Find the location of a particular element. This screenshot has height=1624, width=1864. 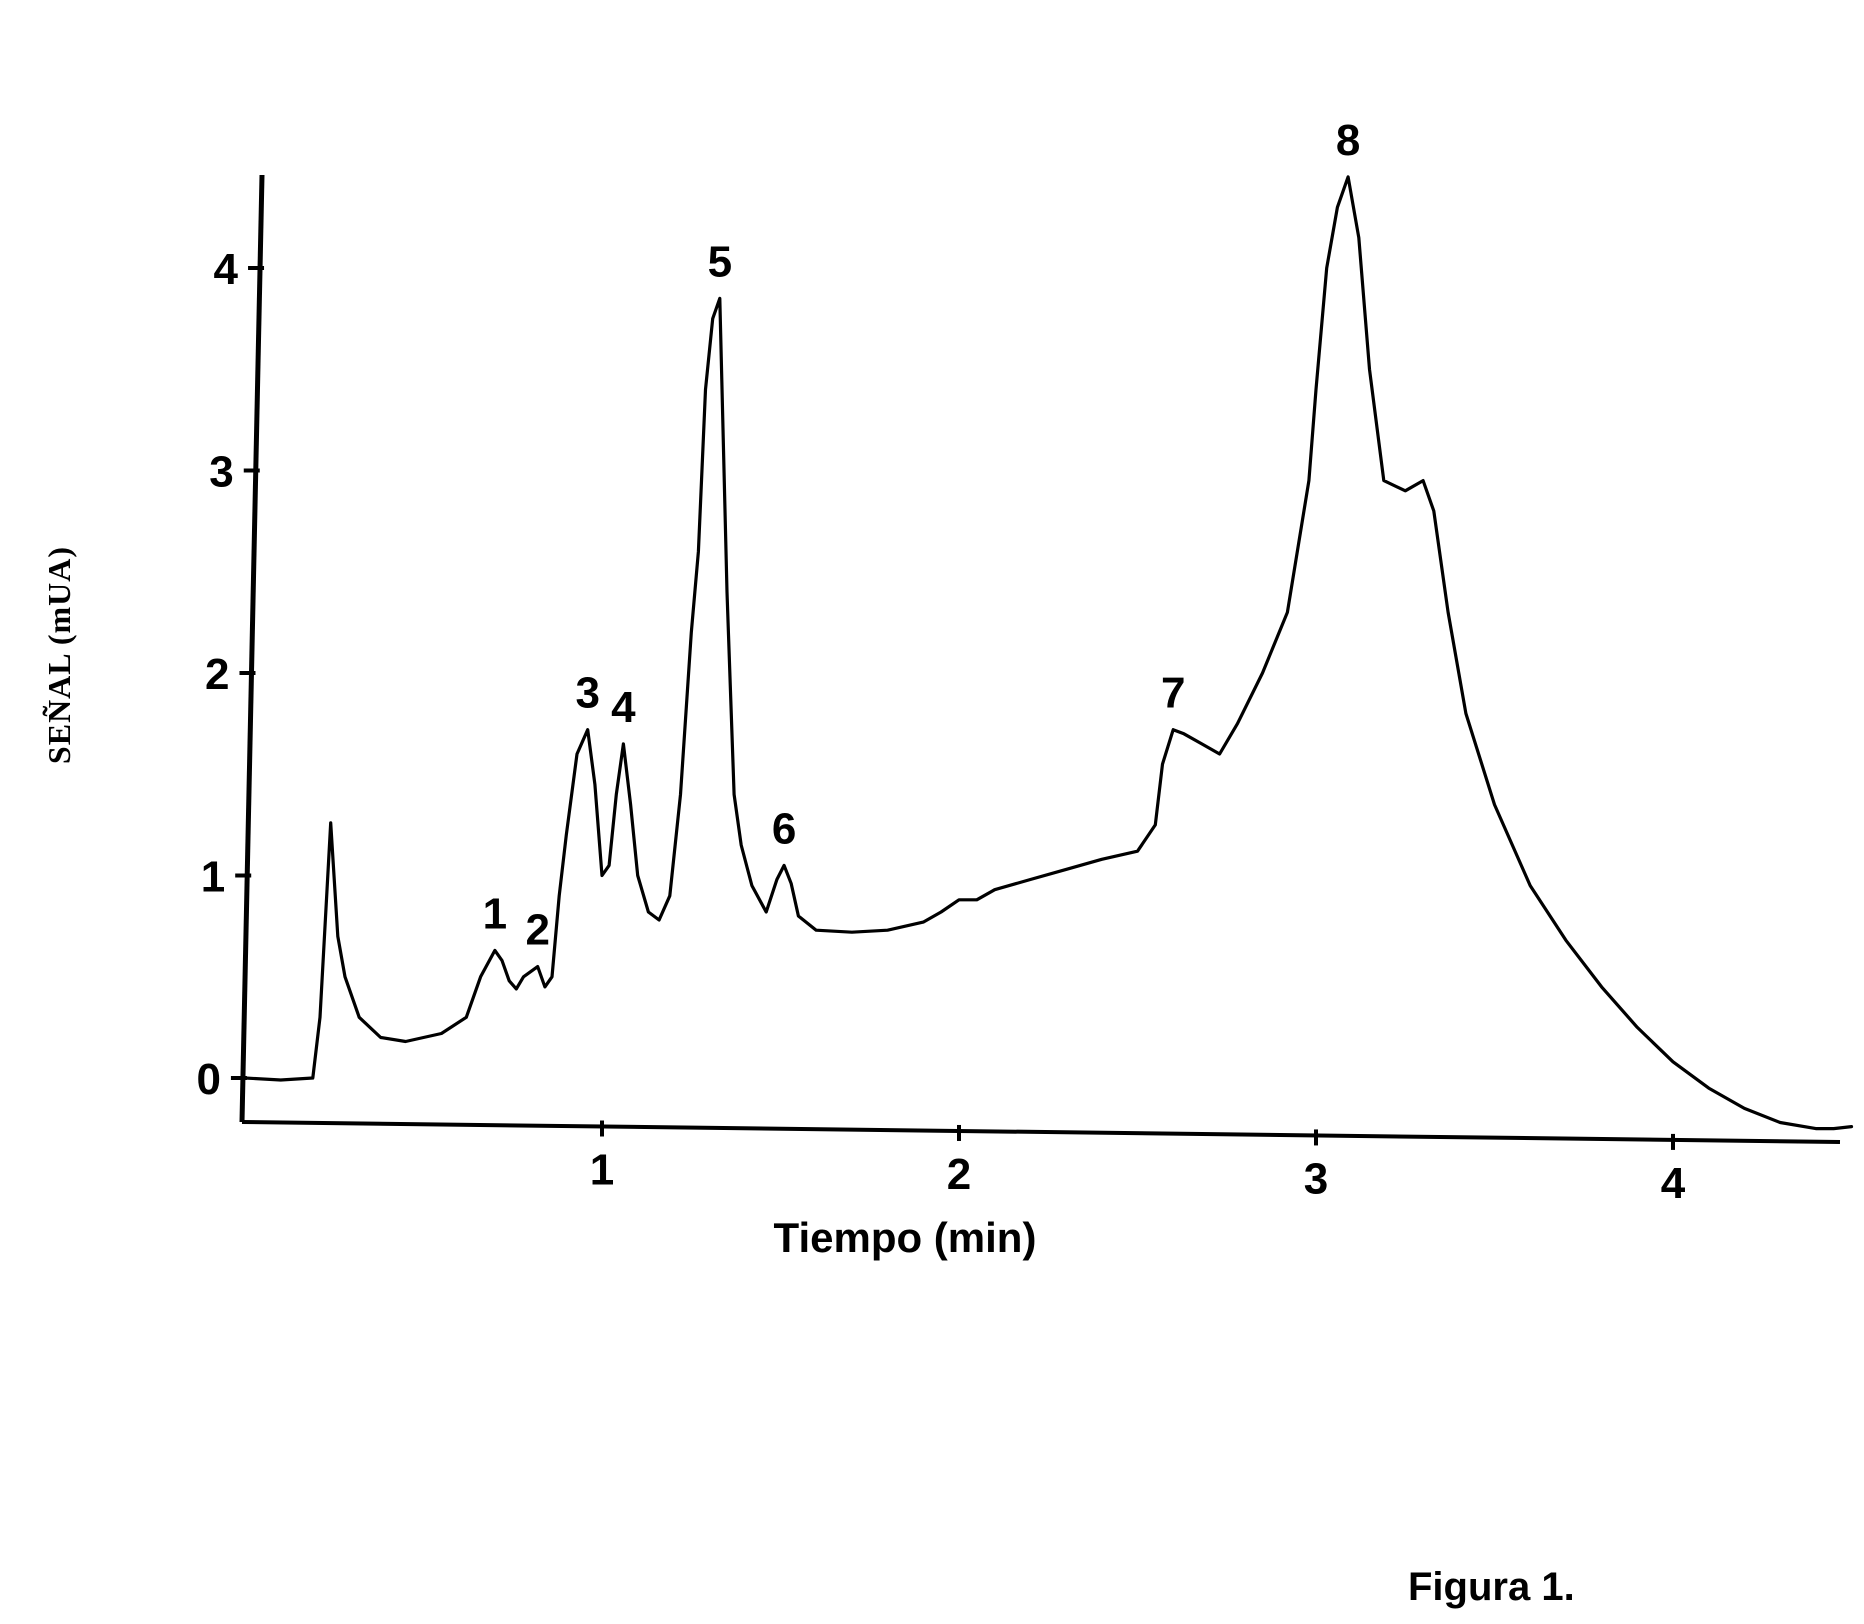

y-tick-label: 2 is located at coordinates (217, 674).